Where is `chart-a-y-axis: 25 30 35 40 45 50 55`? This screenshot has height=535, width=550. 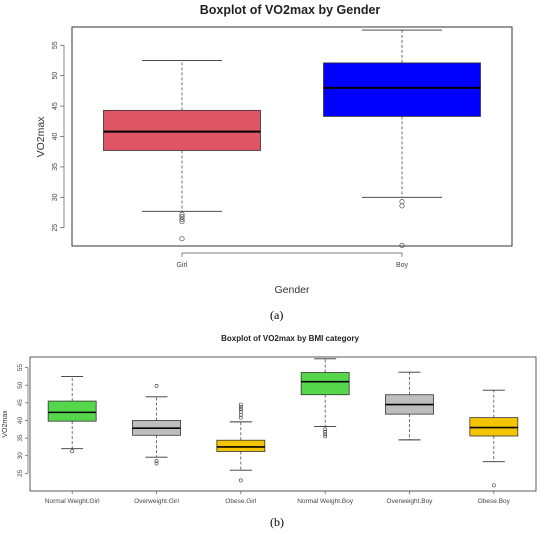 chart-a-y-axis: 25 30 35 40 45 50 55 is located at coordinates (58, 136).